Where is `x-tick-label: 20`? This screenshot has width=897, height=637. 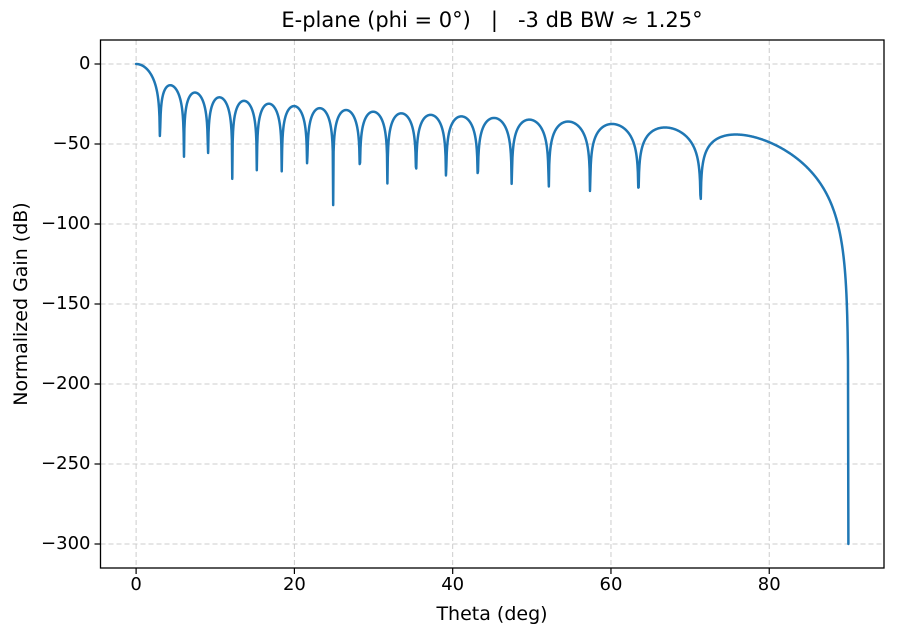 x-tick-label: 20 is located at coordinates (294, 584).